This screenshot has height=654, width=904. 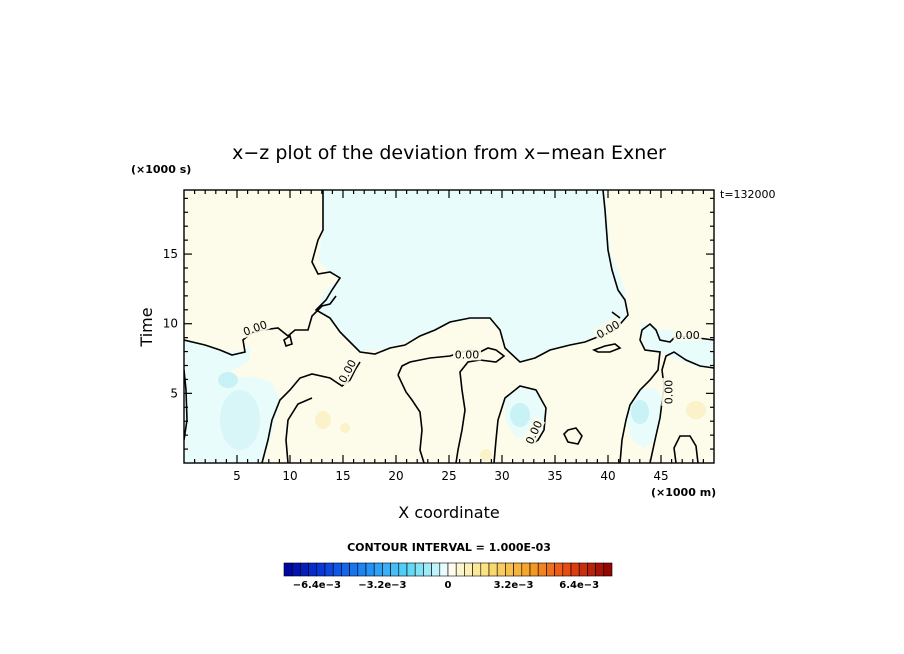 I want to click on colorbar-tick-label: 0, so click(x=448, y=585).